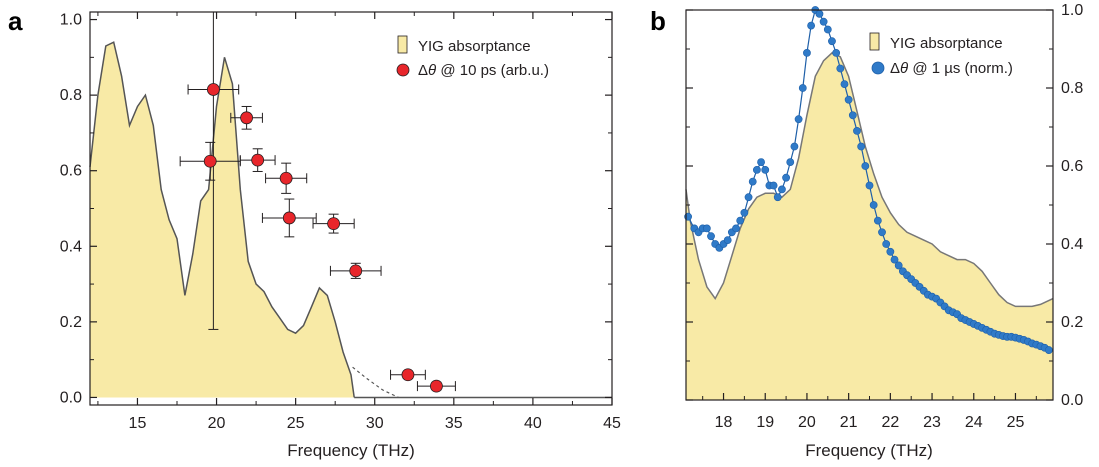 This screenshot has height=467, width=1099. What do you see at coordinates (403, 70) in the screenshot?
I see `legend-theta-marker` at bounding box center [403, 70].